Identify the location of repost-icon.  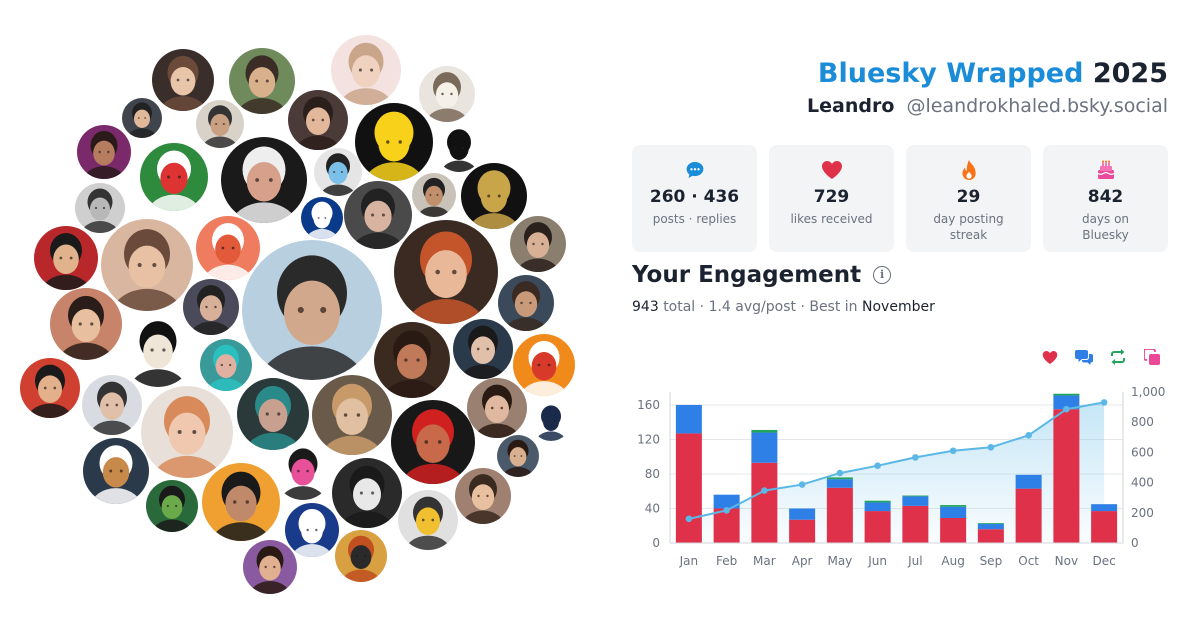
(1118, 357).